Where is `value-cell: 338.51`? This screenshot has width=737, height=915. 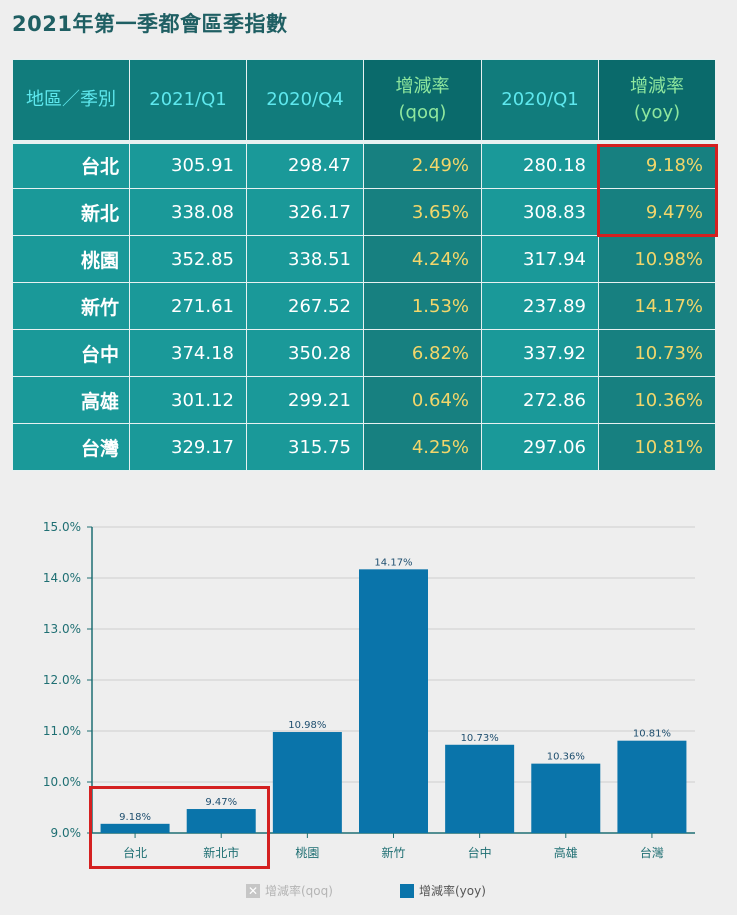
value-cell: 338.51 is located at coordinates (305, 259).